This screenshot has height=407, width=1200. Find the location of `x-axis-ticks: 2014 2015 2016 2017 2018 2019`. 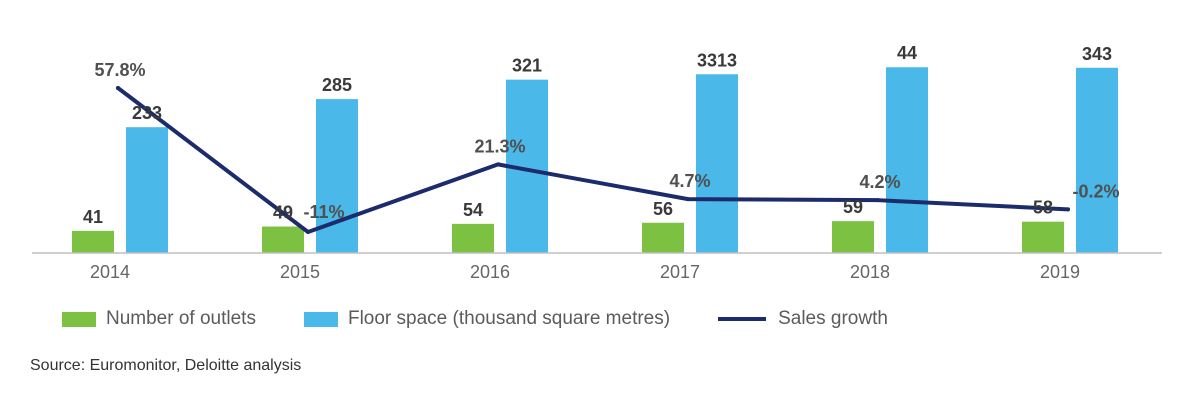

x-axis-ticks: 2014 2015 2016 2017 2018 2019 is located at coordinates (585, 272).